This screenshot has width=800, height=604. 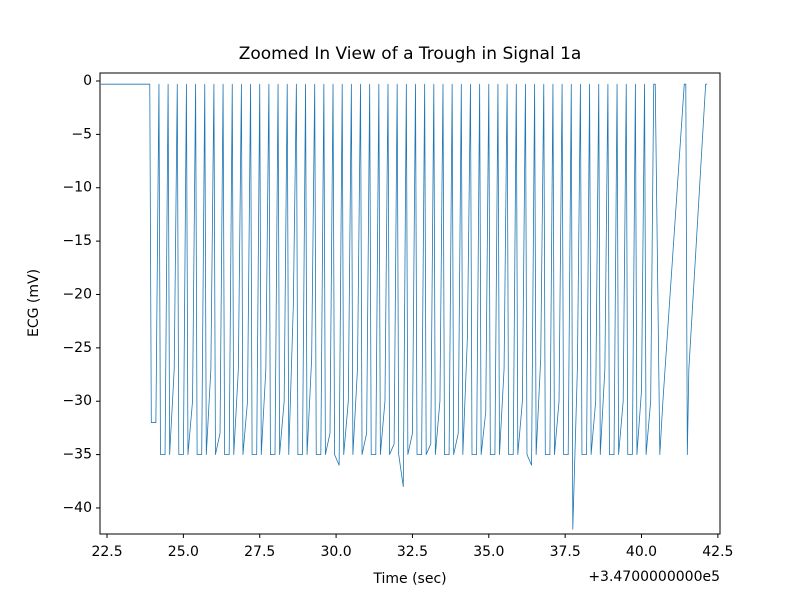 I want to click on chart-title: Zoomed In View of a Trough in Signal 1a, so click(x=410, y=54).